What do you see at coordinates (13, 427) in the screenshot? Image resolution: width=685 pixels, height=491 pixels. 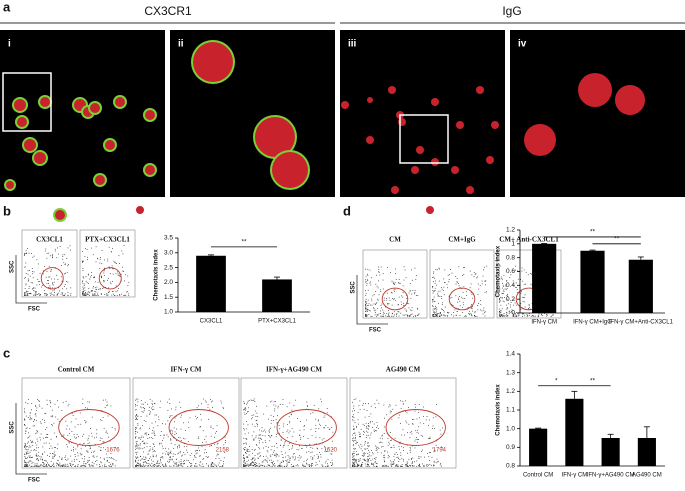 I see `axis-label: SSC` at bounding box center [13, 427].